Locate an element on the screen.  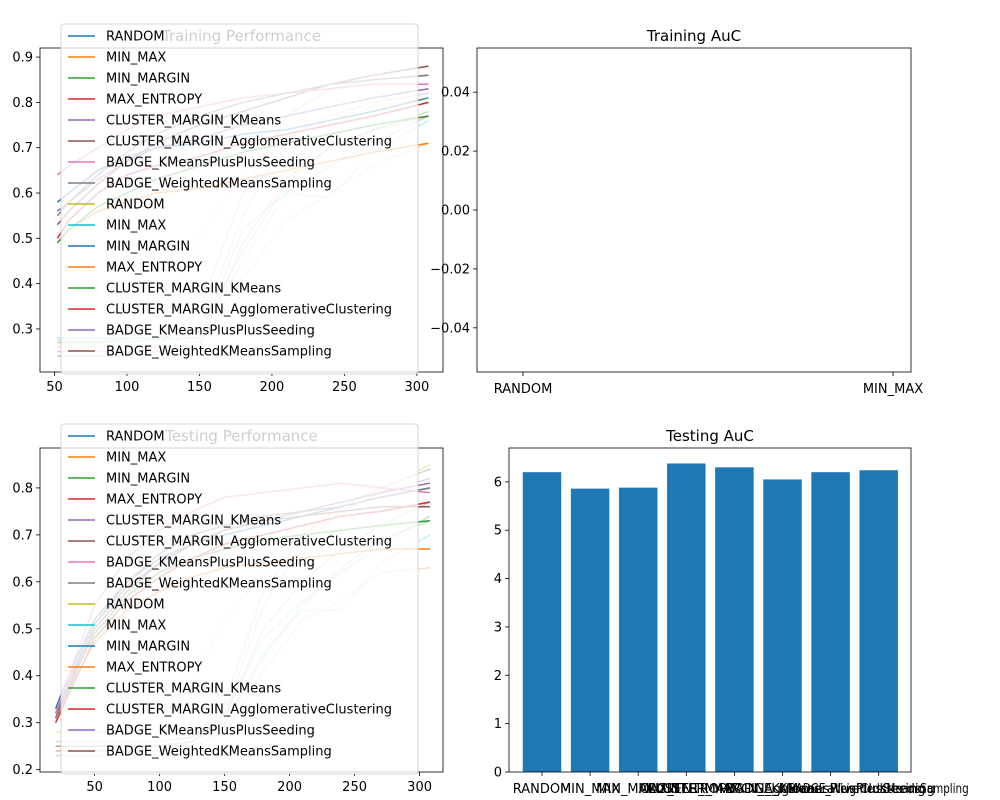
y-tick-label: −0.04 is located at coordinates (450, 328).